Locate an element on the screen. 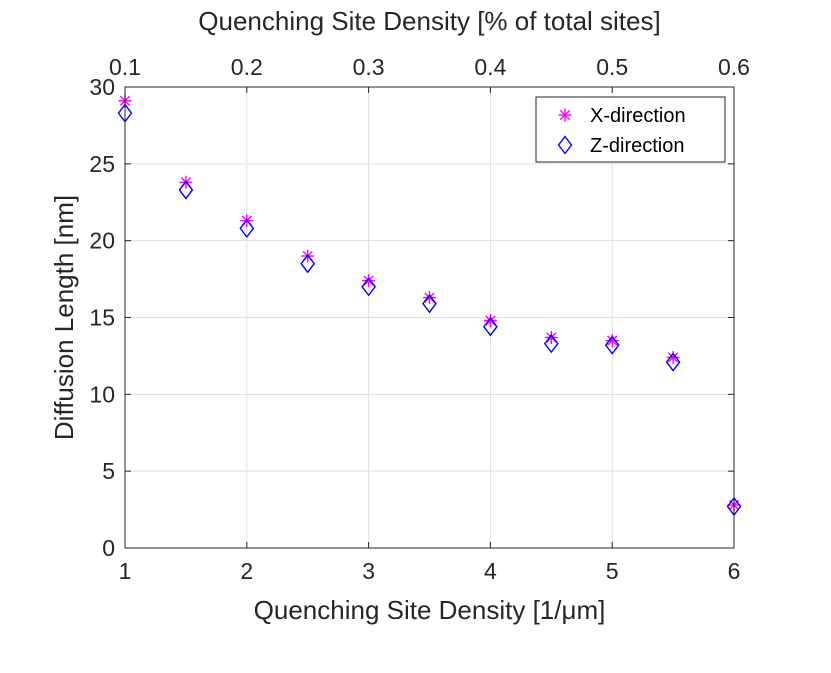 This screenshot has width=831, height=673. legend: X-direction Z-direction is located at coordinates (630, 129).